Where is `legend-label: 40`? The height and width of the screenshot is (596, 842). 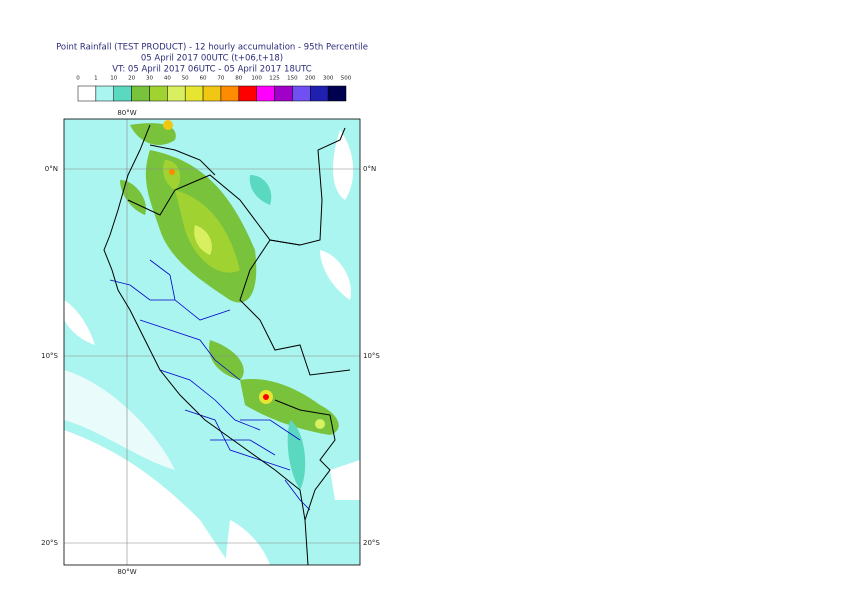 legend-label: 40 is located at coordinates (167, 79).